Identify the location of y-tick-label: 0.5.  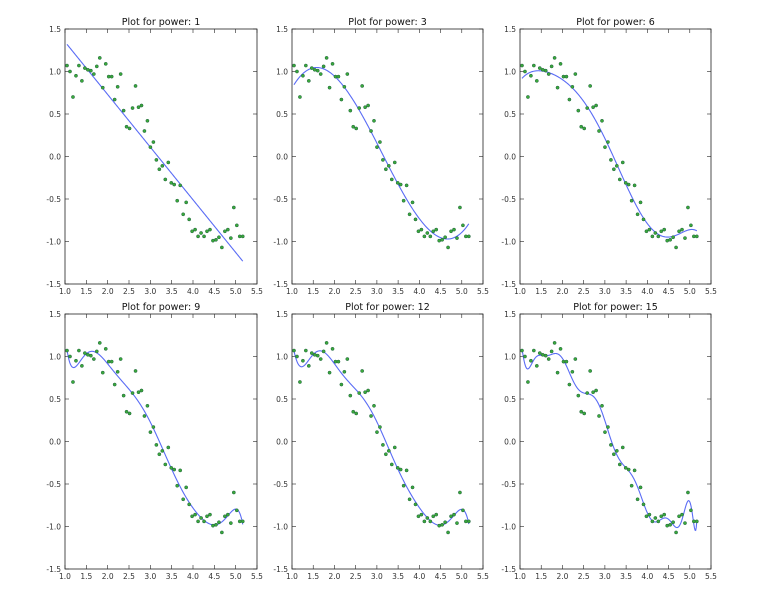
(510, 399).